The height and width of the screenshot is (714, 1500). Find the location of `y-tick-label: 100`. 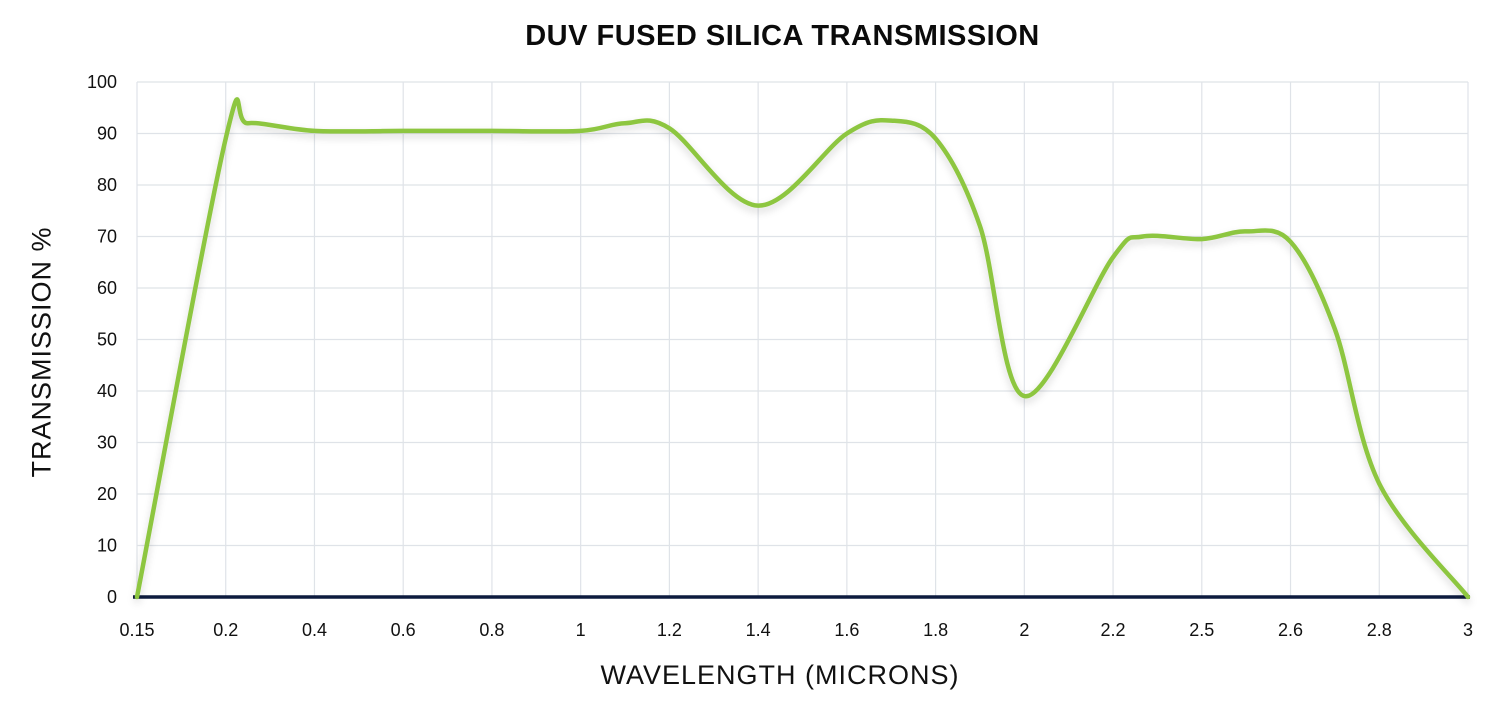

y-tick-label: 100 is located at coordinates (102, 82).